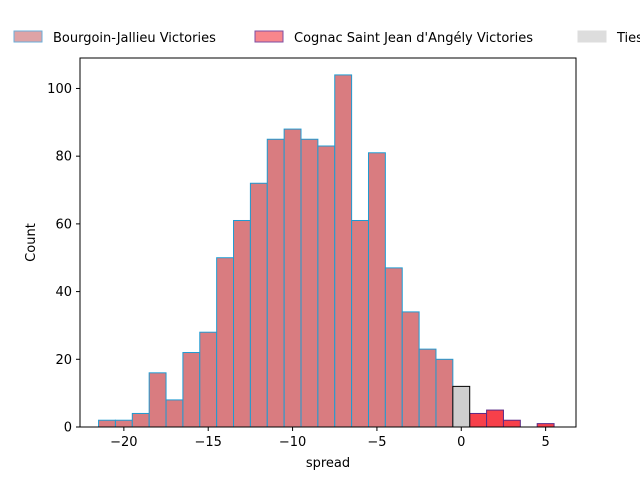 This screenshot has height=480, width=640. What do you see at coordinates (292, 442) in the screenshot?
I see `x-tick-label: −10` at bounding box center [292, 442].